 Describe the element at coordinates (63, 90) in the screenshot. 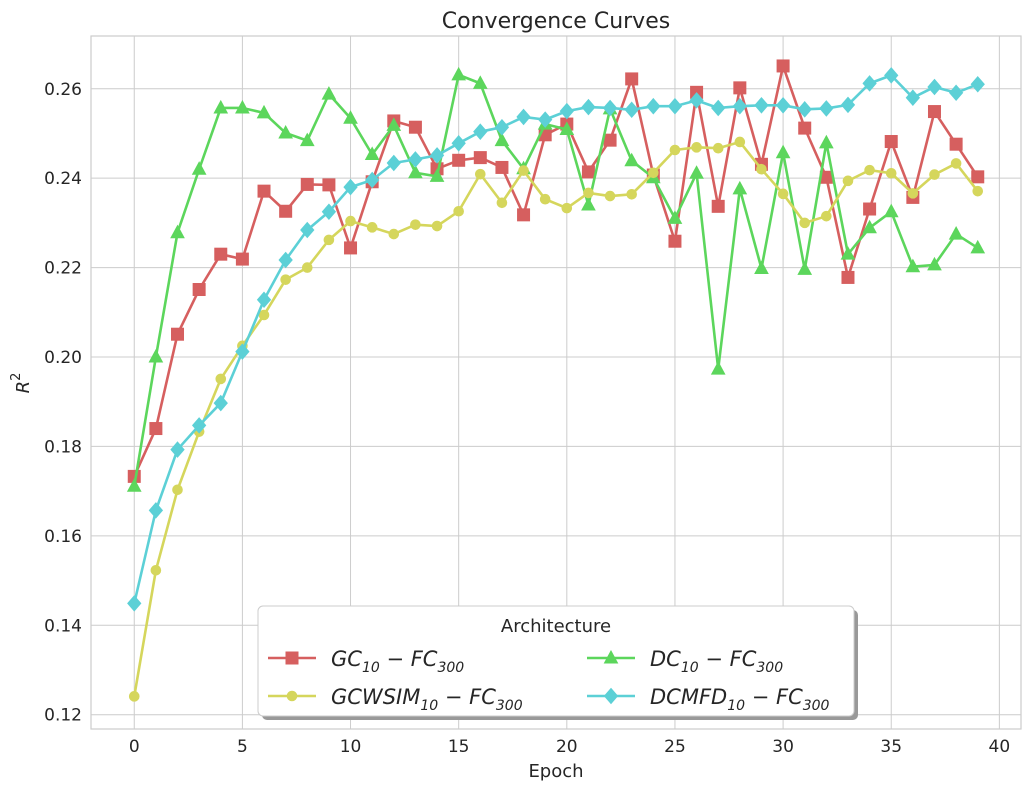

I see `y-tick-label: 0.26` at that location.